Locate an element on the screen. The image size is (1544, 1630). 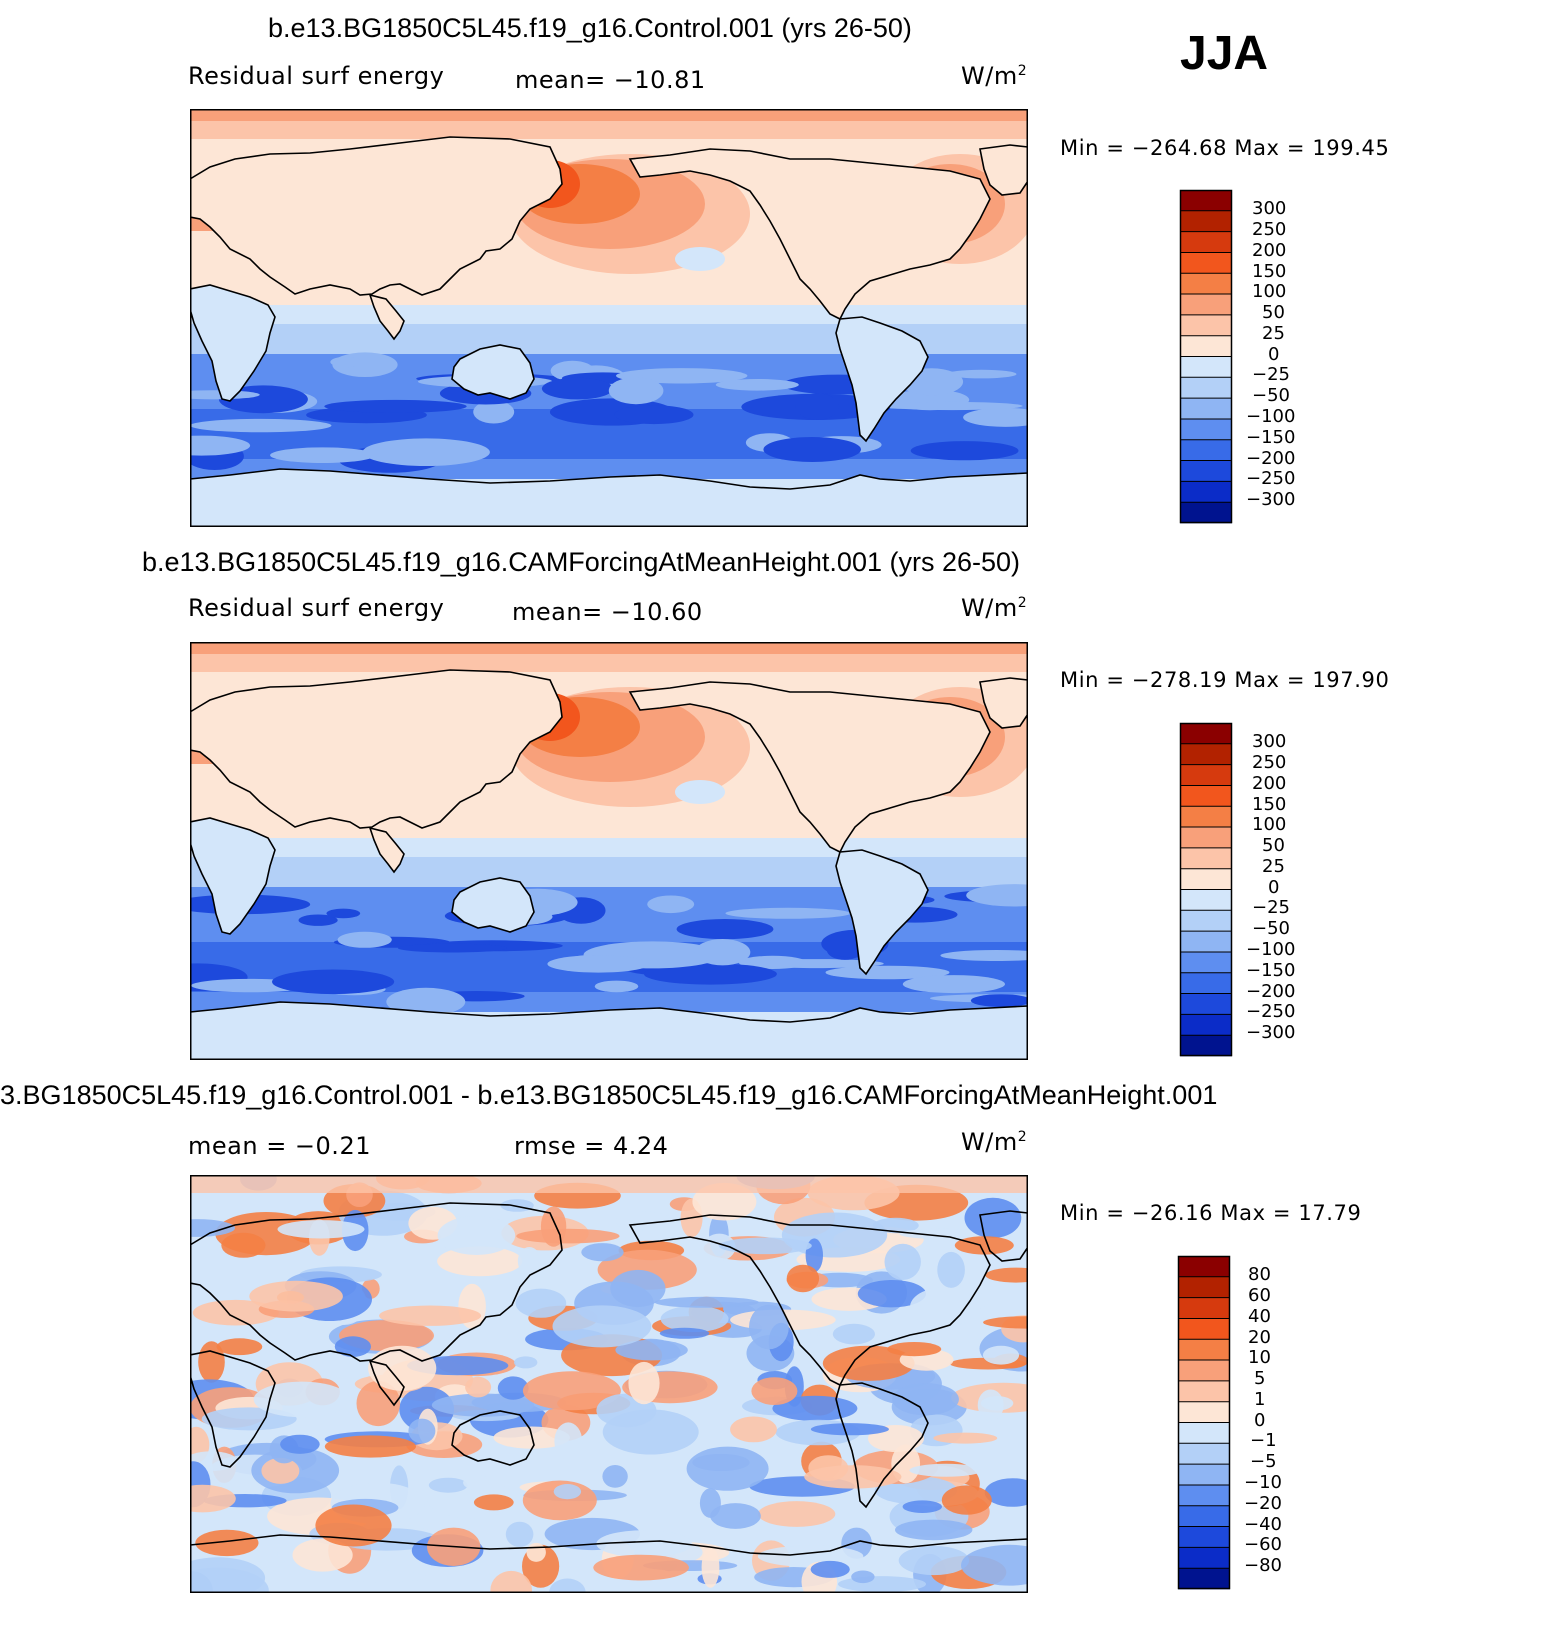
colorbar-tick-label: −60 is located at coordinates (1263, 1544).